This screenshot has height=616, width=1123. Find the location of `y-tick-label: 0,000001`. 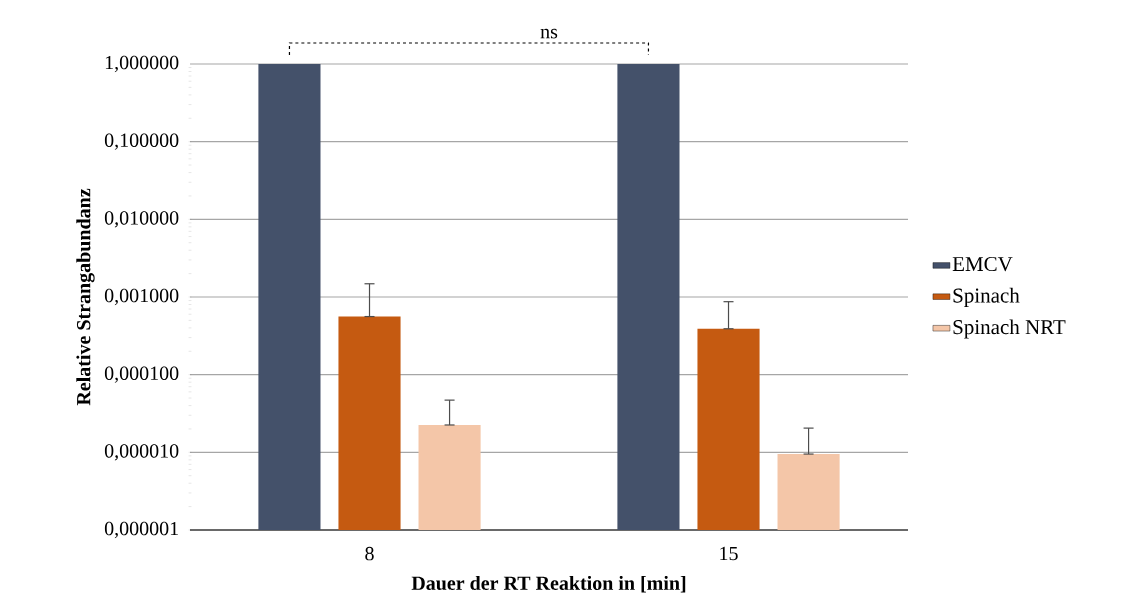

y-tick-label: 0,000001 is located at coordinates (141, 530).